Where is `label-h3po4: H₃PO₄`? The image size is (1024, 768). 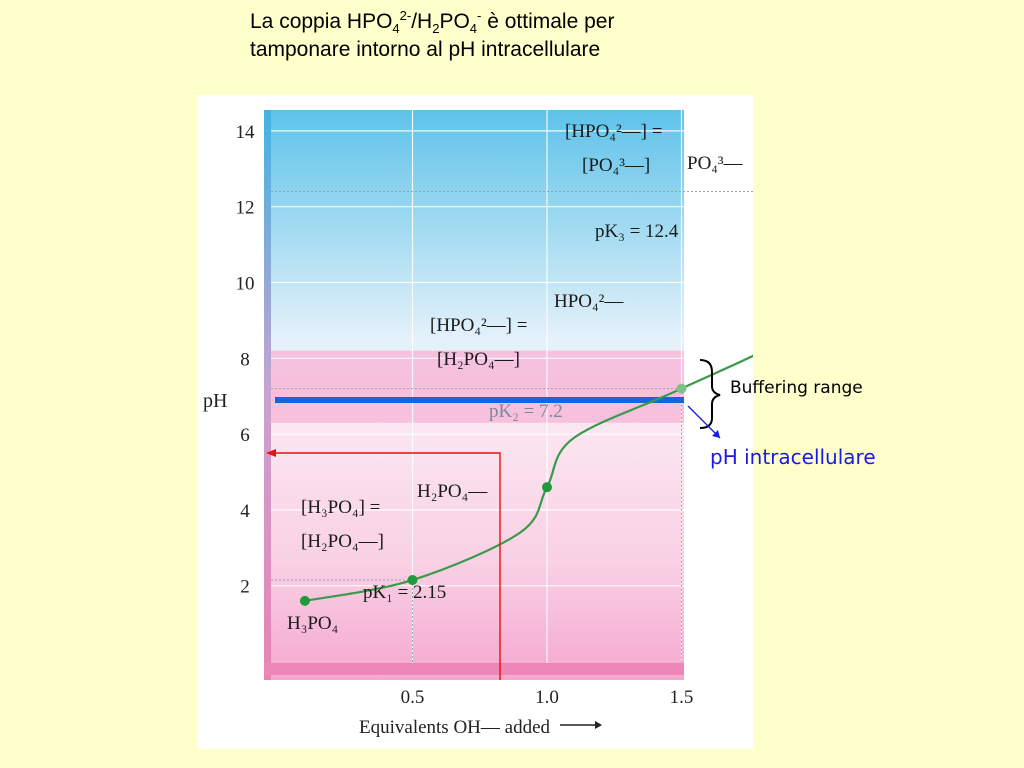 label-h3po4: H₃PO₄ is located at coordinates (312, 623).